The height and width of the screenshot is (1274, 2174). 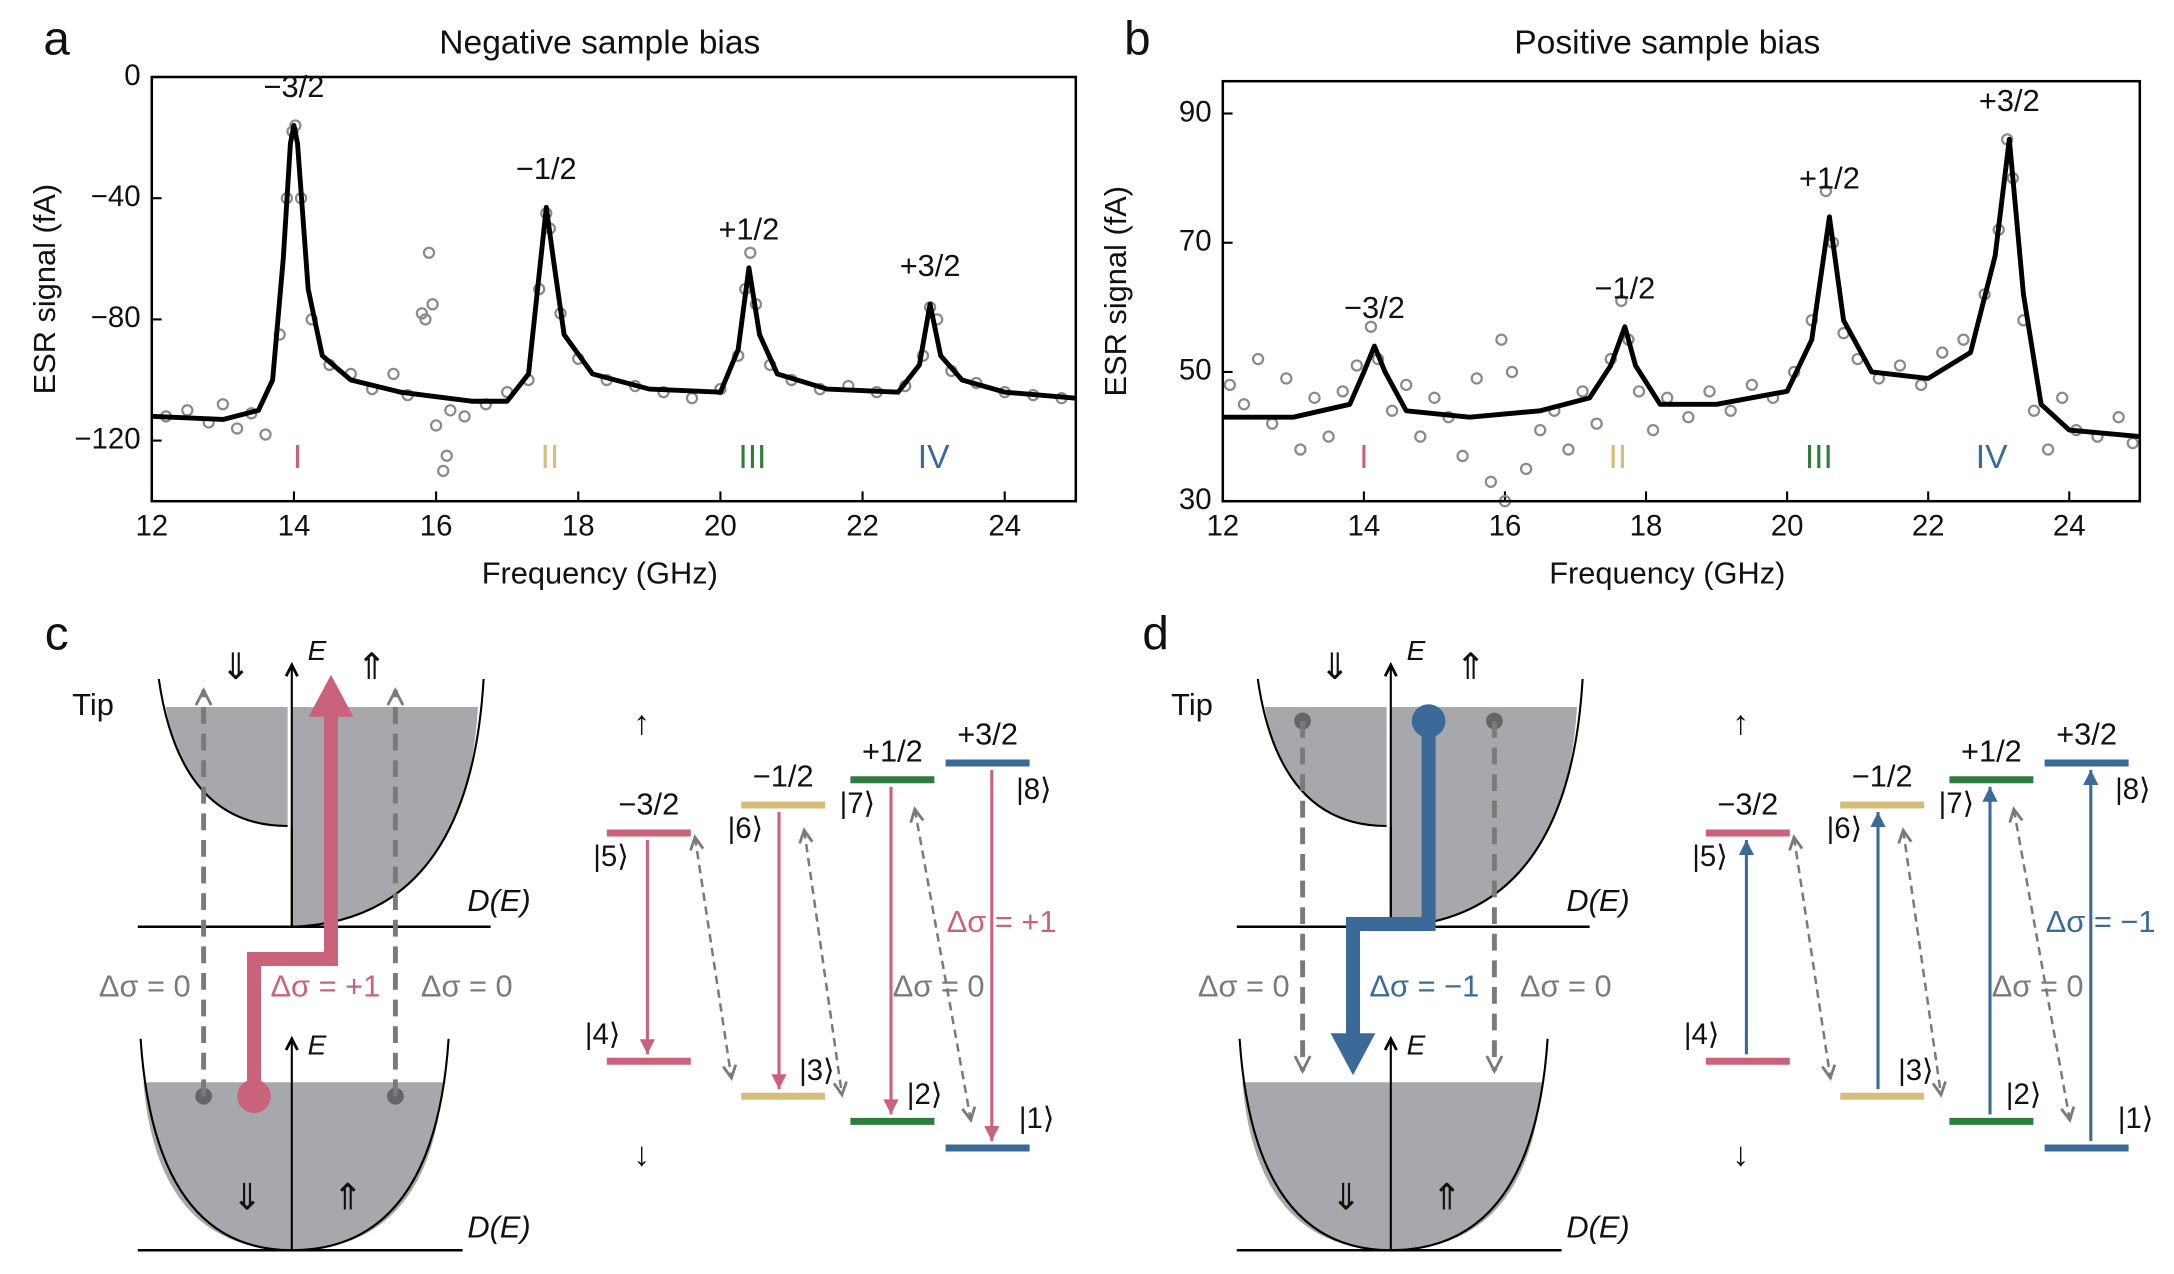 What do you see at coordinates (546, 168) in the screenshot?
I see `peak-label: −1/2` at bounding box center [546, 168].